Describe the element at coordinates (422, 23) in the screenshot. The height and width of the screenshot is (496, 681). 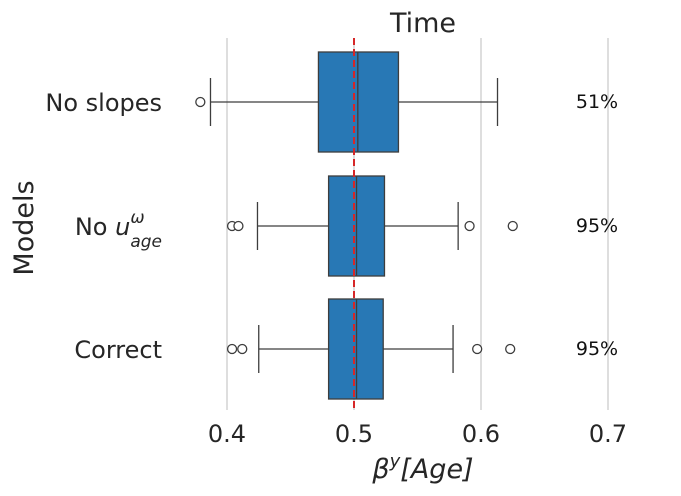
I see `chart-title: Time` at that location.